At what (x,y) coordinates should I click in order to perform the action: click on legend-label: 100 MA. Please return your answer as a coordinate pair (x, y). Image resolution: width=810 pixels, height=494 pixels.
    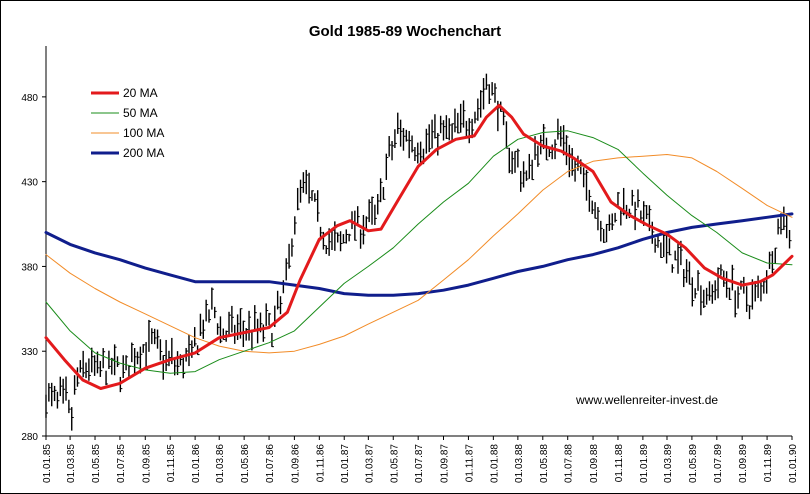
    Looking at the image, I should click on (143, 133).